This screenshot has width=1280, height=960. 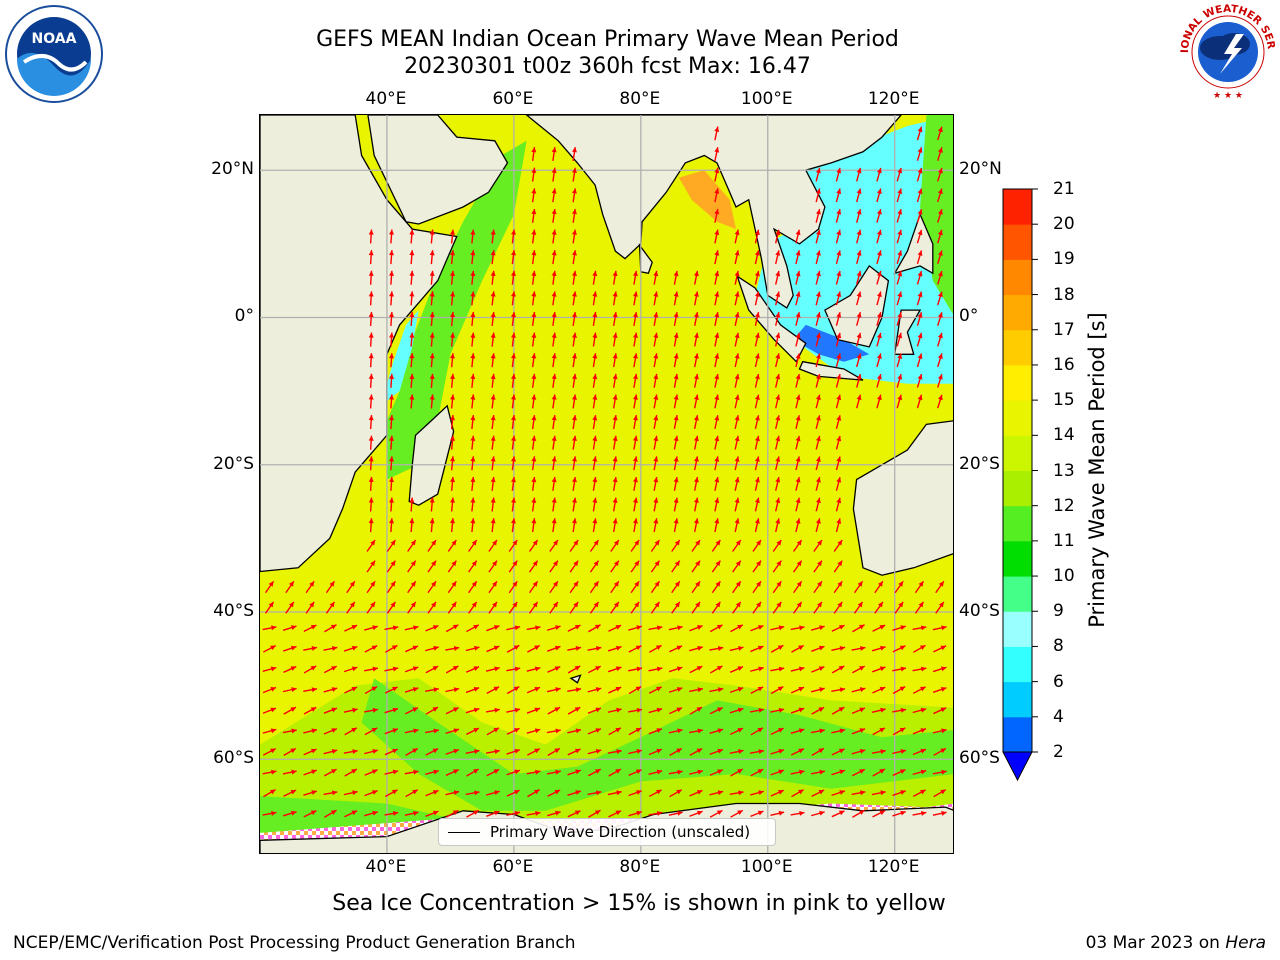 What do you see at coordinates (1058, 681) in the screenshot?
I see `colorbar-tick-label: 6` at bounding box center [1058, 681].